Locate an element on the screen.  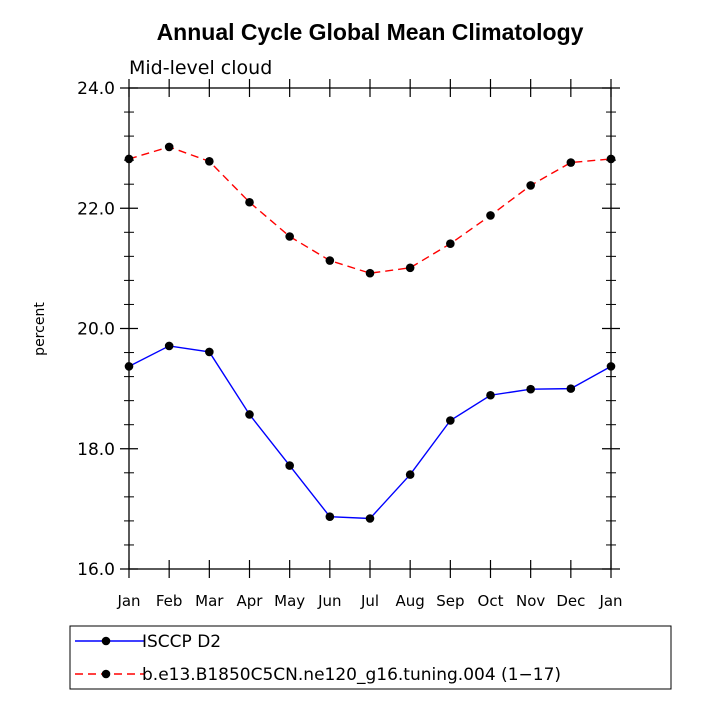
y-tick-label: 24.0 is located at coordinates (96, 89).